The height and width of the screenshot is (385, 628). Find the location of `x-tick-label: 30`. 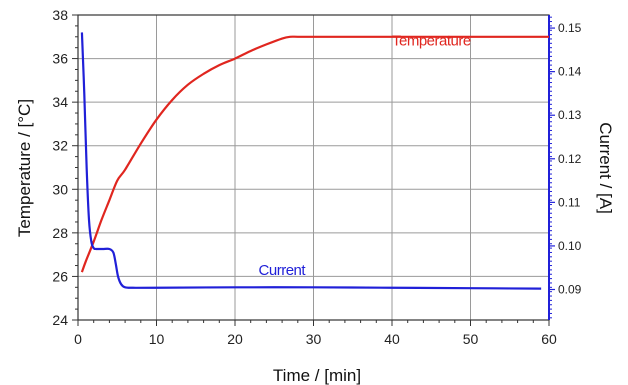

x-tick-label: 30 is located at coordinates (314, 339).